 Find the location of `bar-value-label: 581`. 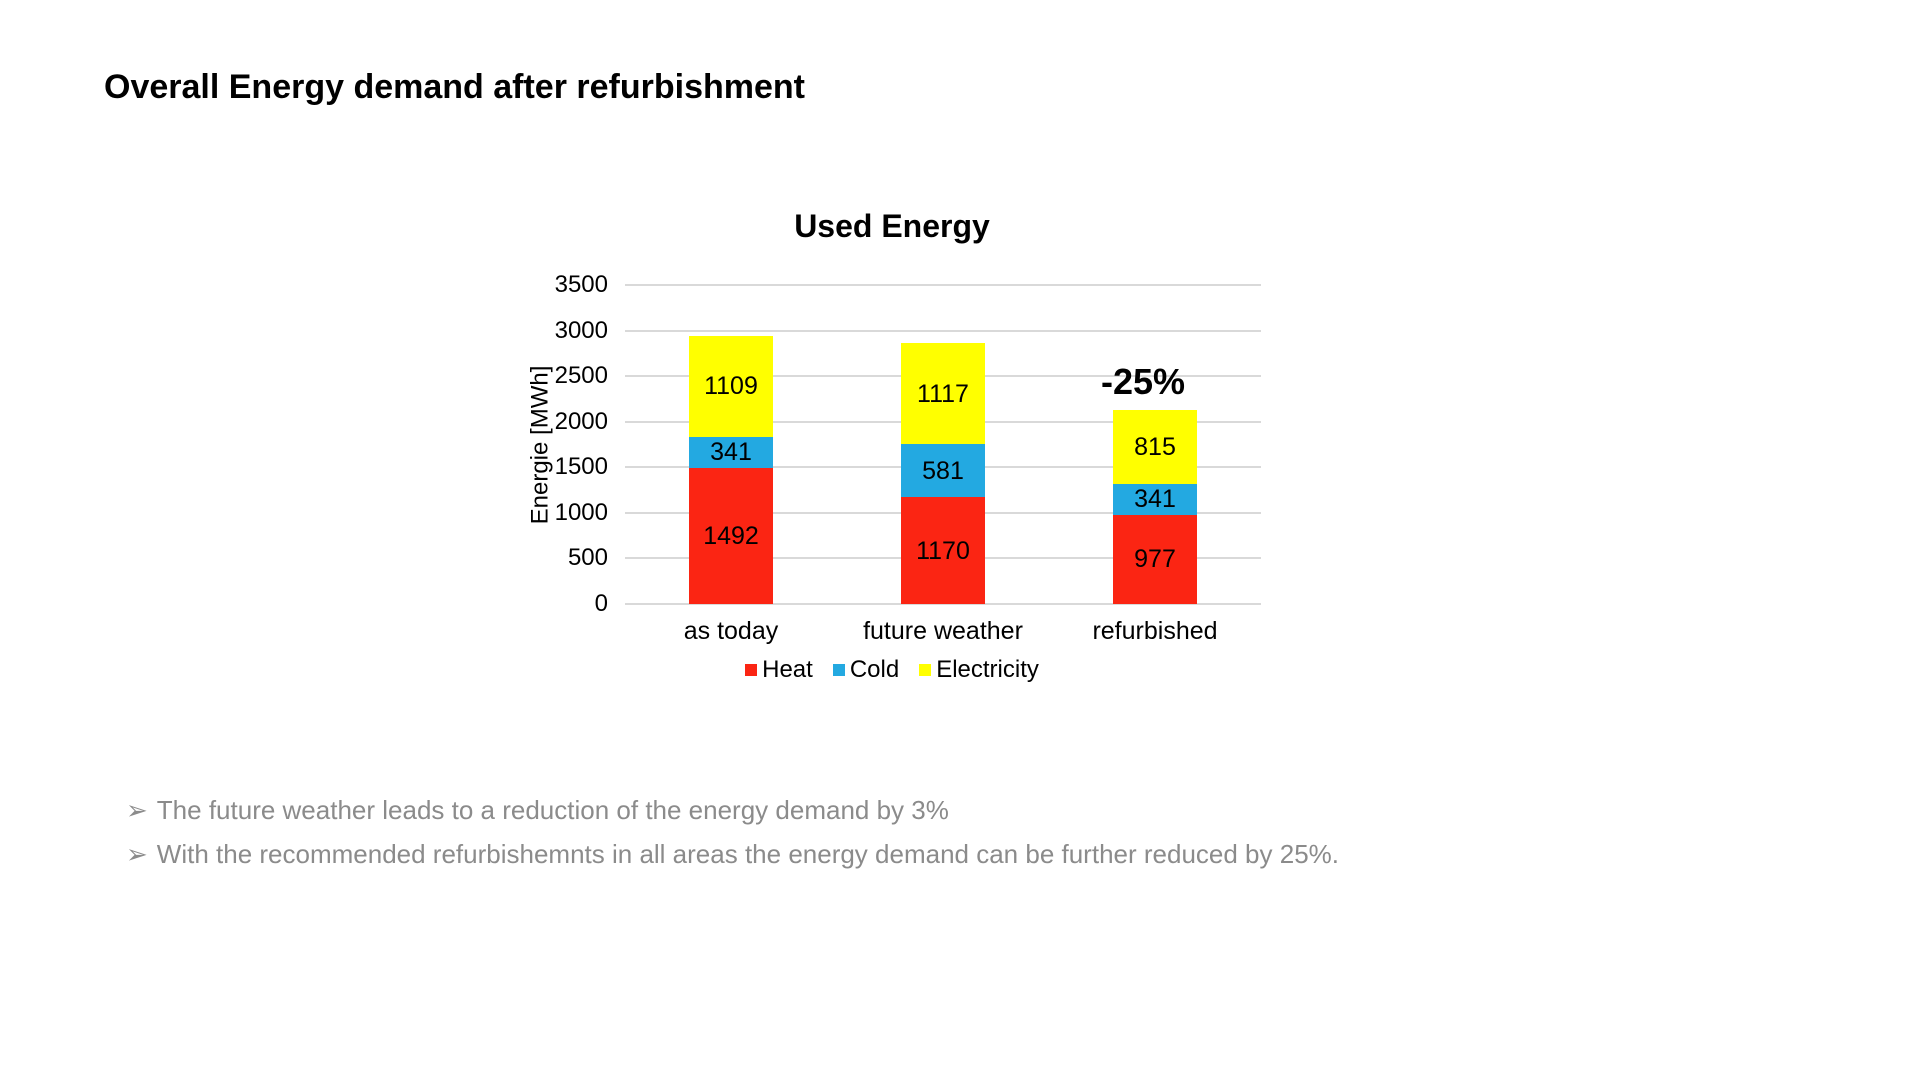

bar-value-label: 581 is located at coordinates (943, 470).